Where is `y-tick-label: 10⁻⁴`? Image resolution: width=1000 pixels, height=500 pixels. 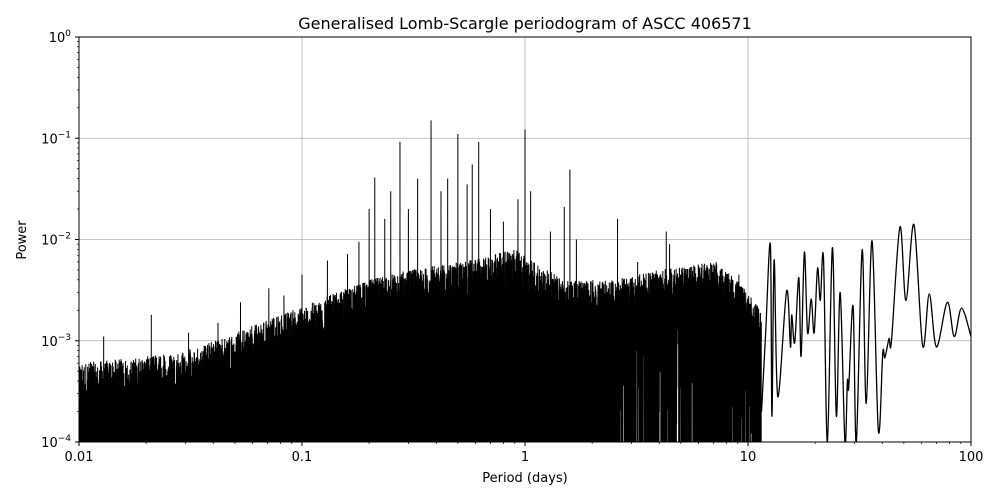 y-tick-label: 10⁻⁴ is located at coordinates (56, 442).